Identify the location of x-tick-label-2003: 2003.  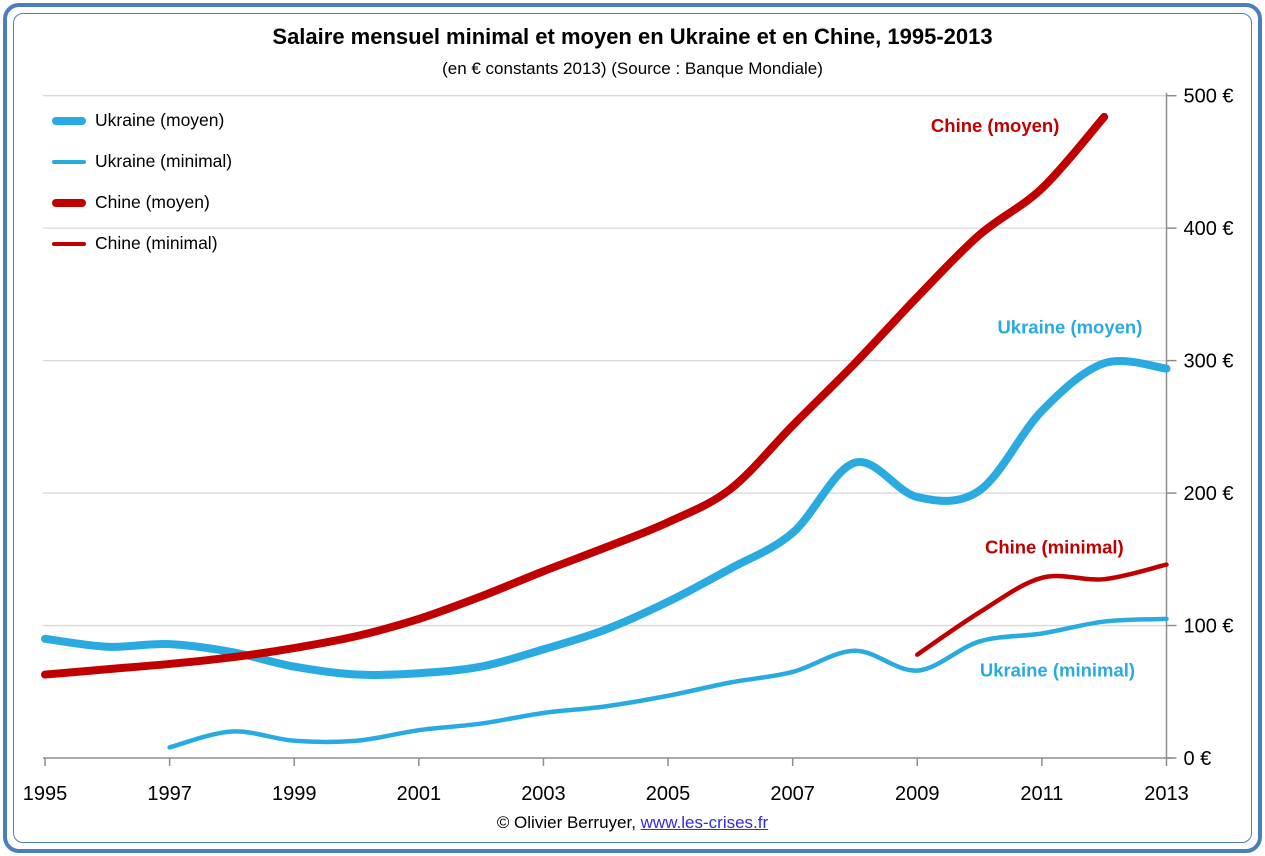
(543, 794).